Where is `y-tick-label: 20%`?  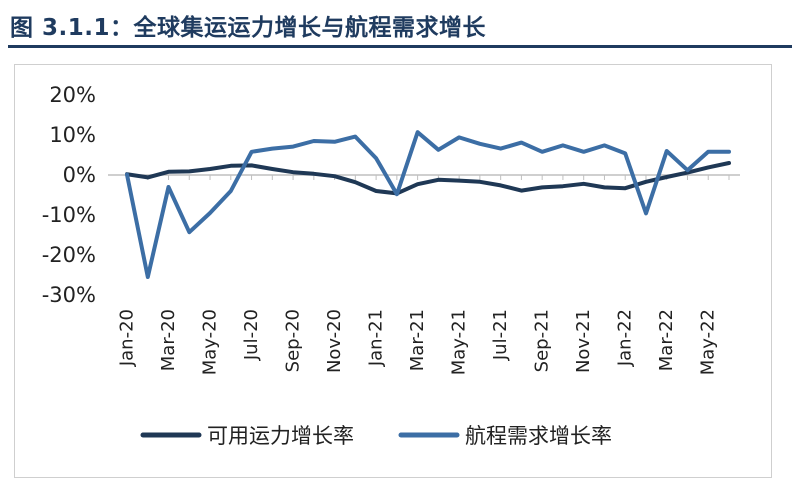 y-tick-label: 20% is located at coordinates (72, 95).